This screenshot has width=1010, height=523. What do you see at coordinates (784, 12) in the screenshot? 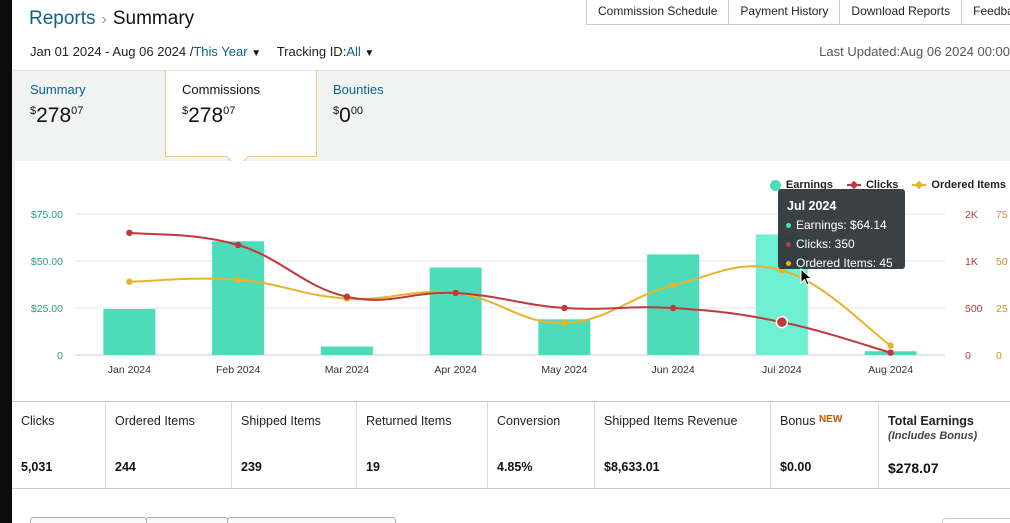
I see `tab-payment-history: Payment History` at bounding box center [784, 12].